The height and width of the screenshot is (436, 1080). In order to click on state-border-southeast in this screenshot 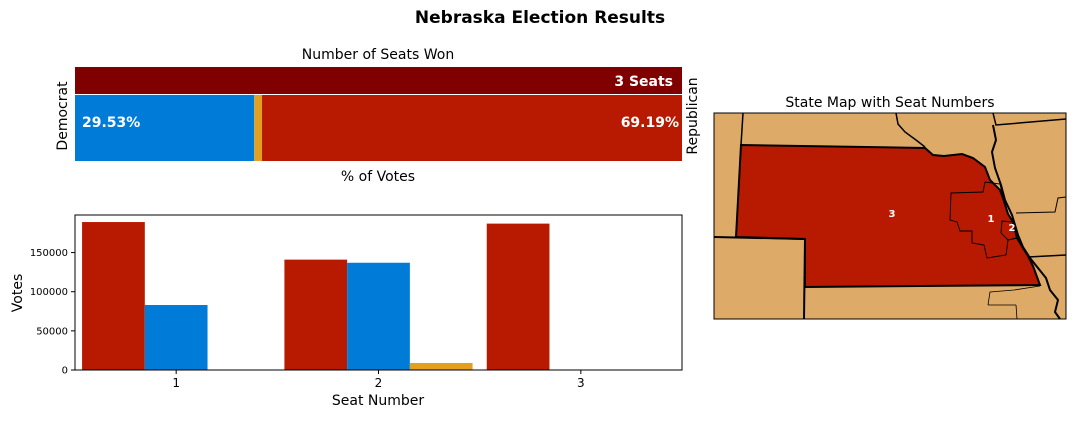, I will do `click(1047, 256)`.